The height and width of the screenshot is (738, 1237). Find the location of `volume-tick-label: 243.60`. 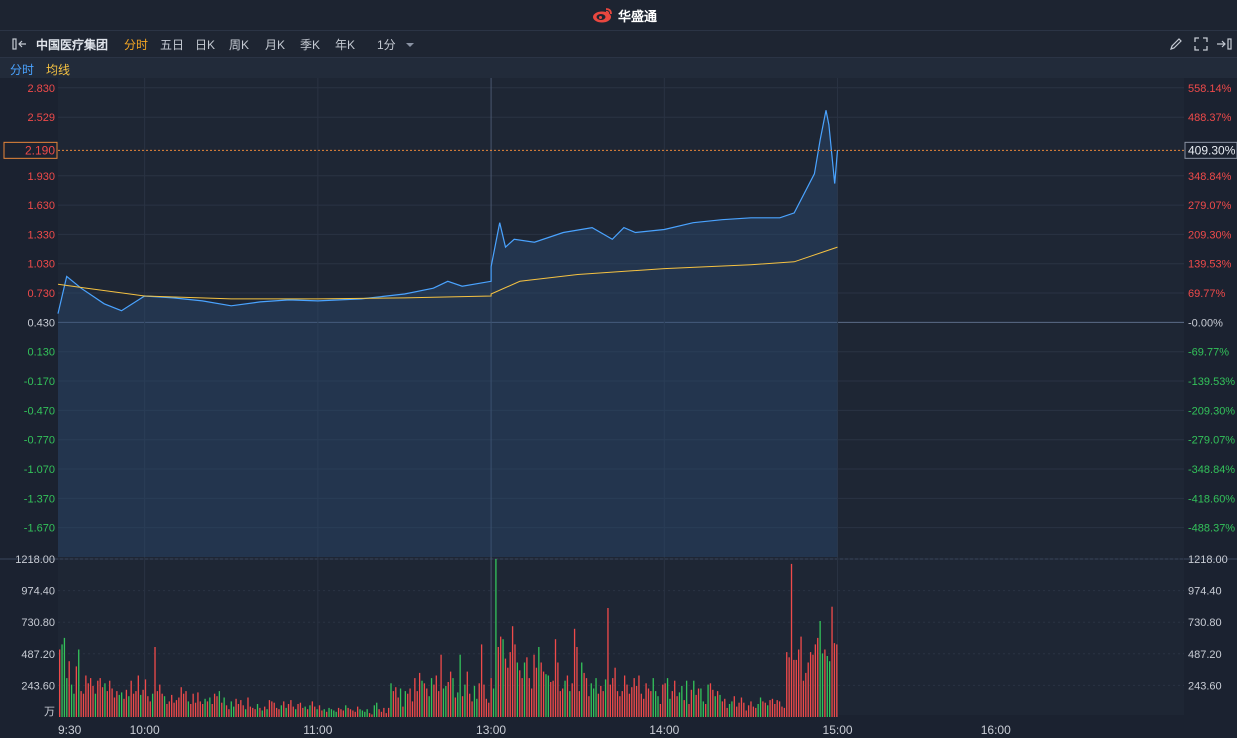

volume-tick-label: 243.60 is located at coordinates (1205, 686).